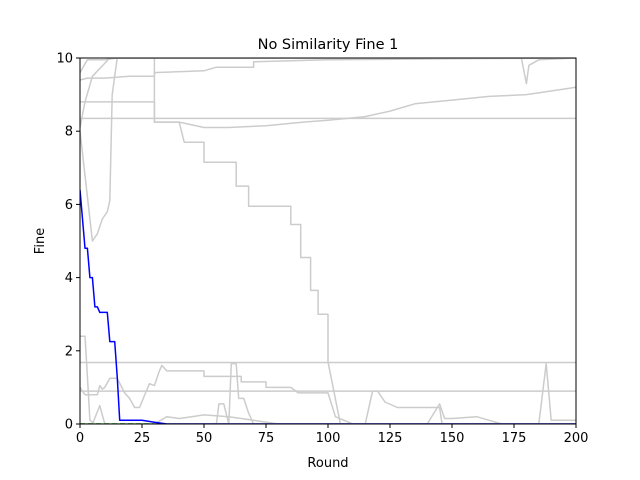 The image size is (640, 480). Describe the element at coordinates (69, 351) in the screenshot. I see `y-tick-label: 2` at that location.